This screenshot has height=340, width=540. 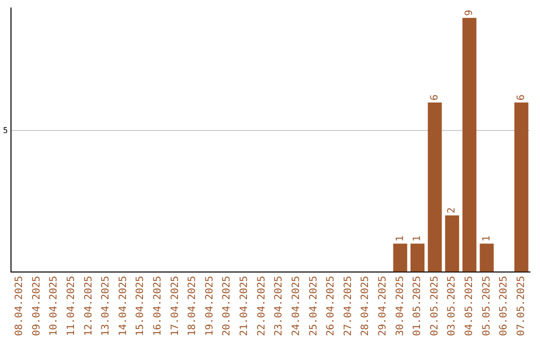 What do you see at coordinates (382, 306) in the screenshot?
I see `x-tick-label: 29.04.2025` at bounding box center [382, 306].